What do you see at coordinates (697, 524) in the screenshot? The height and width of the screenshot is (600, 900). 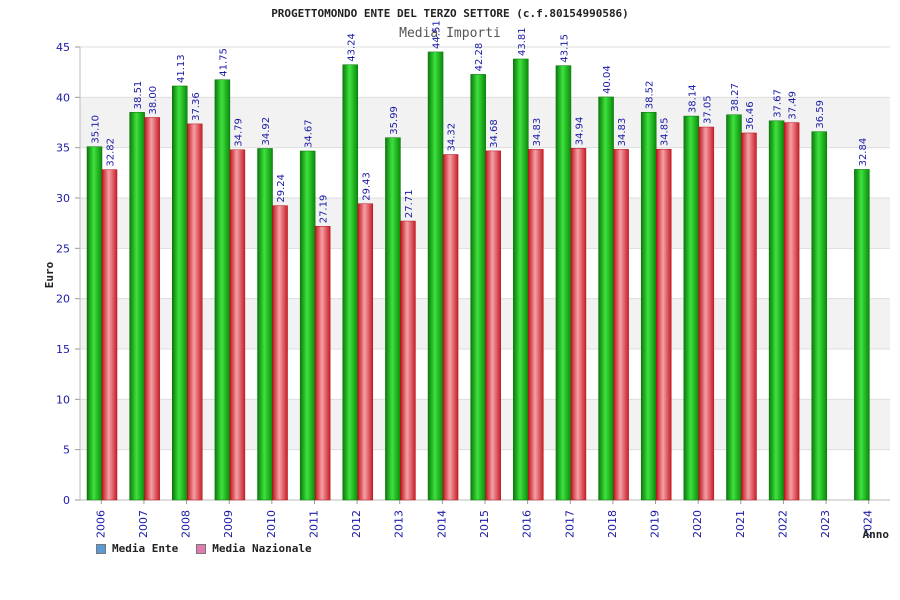 I see `x-tick-label: 2020` at bounding box center [697, 524].